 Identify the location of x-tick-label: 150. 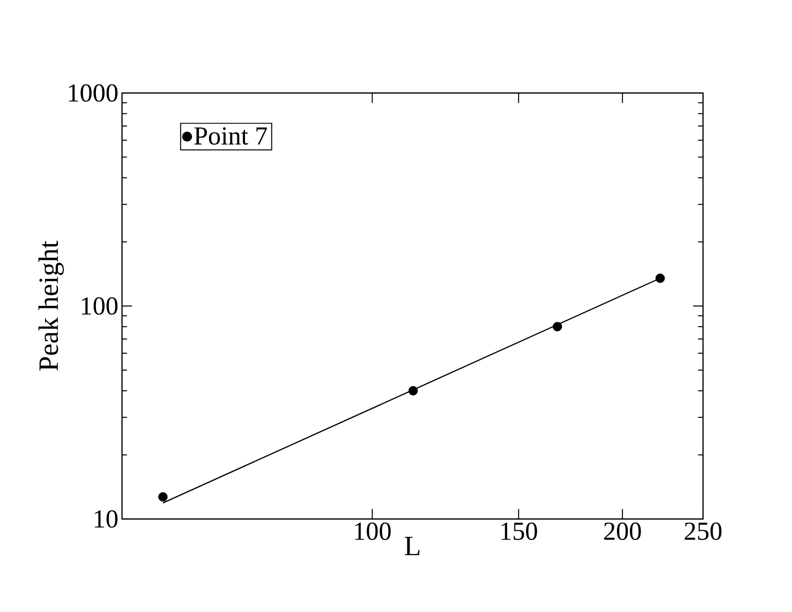
(519, 531).